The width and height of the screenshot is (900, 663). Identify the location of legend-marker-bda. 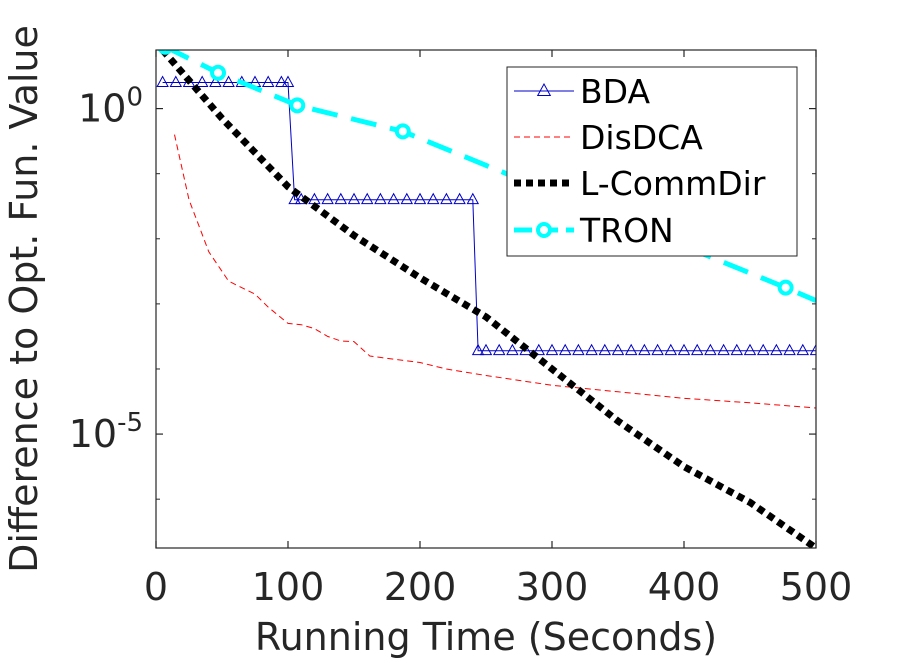
(544, 89).